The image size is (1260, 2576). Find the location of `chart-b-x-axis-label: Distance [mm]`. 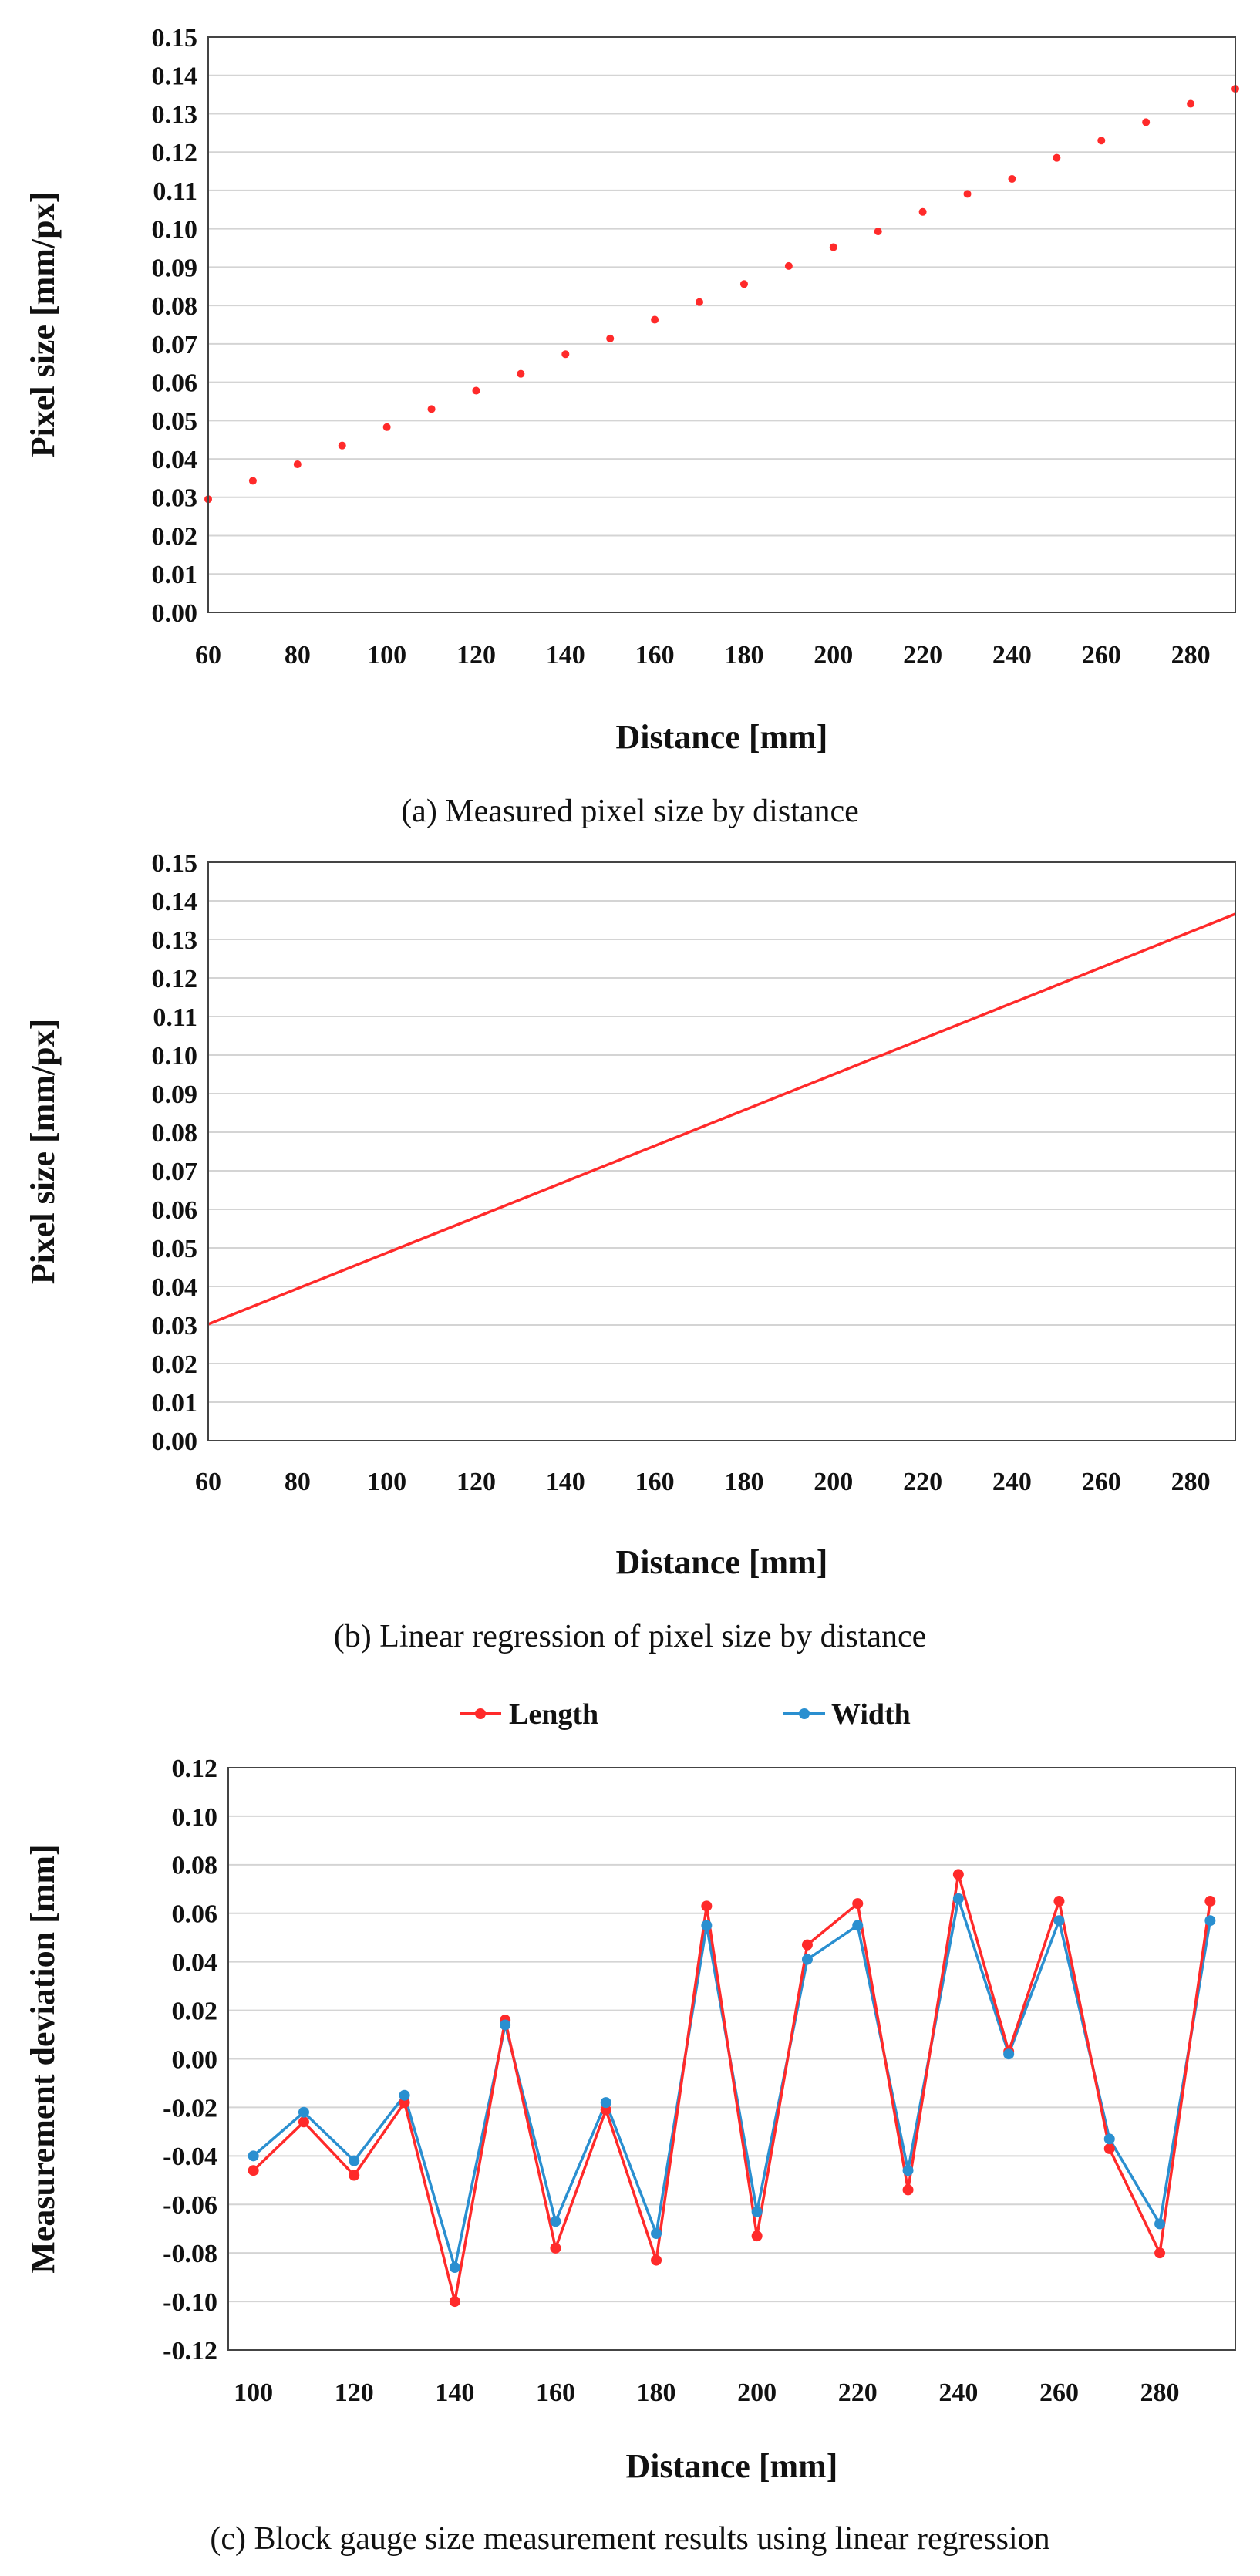

chart-b-x-axis-label: Distance [mm] is located at coordinates (722, 1562).